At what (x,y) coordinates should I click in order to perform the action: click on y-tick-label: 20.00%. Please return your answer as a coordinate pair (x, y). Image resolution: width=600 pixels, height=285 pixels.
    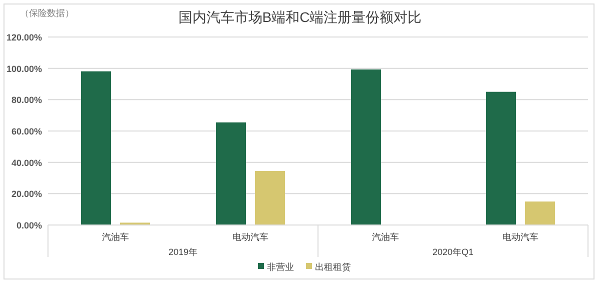
    Looking at the image, I should click on (26, 194).